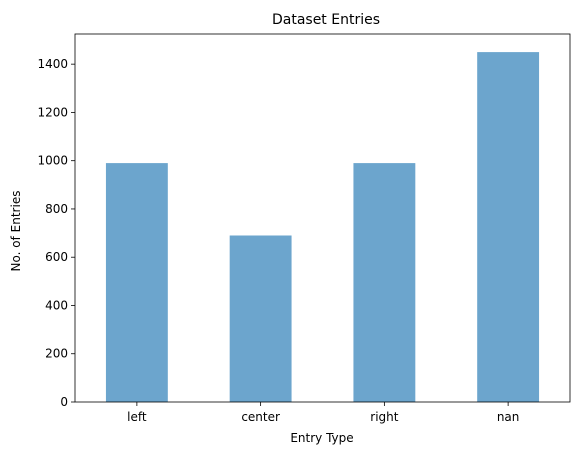  I want to click on x-tick-label: left, so click(137, 417).